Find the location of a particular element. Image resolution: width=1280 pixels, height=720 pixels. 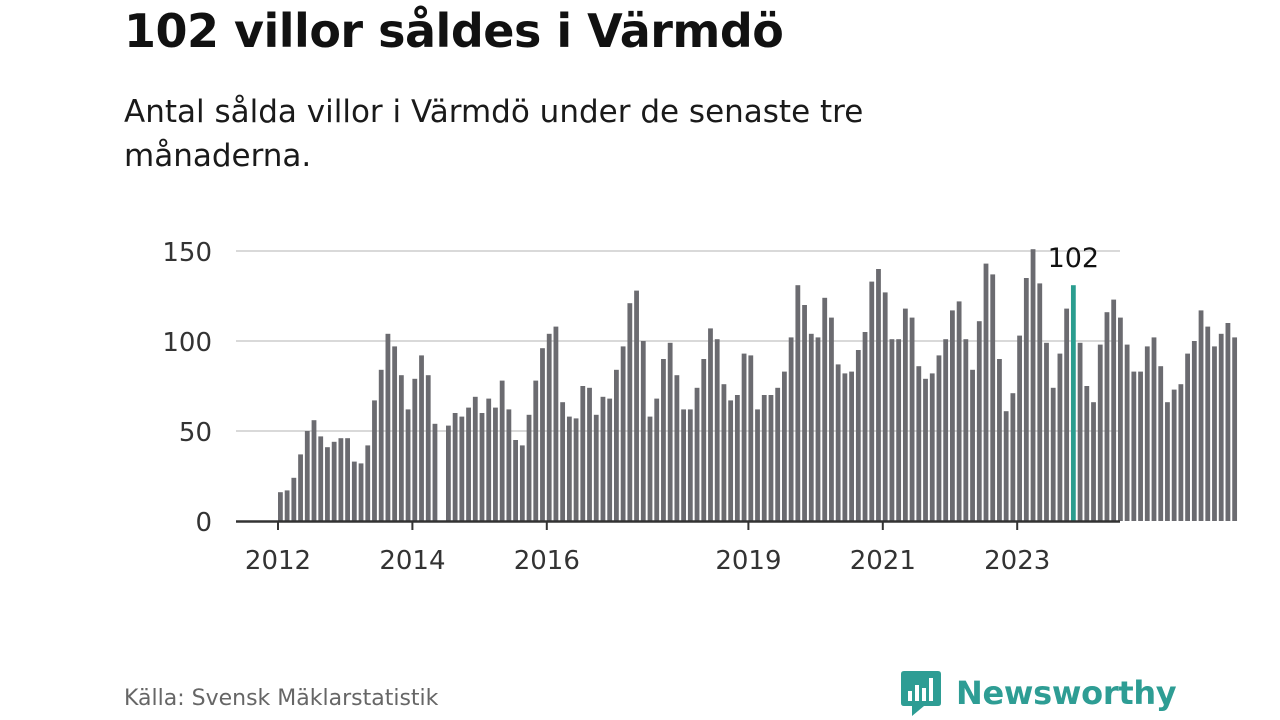

chart-title: 102 villor såldes i Värmdö is located at coordinates (454, 31).